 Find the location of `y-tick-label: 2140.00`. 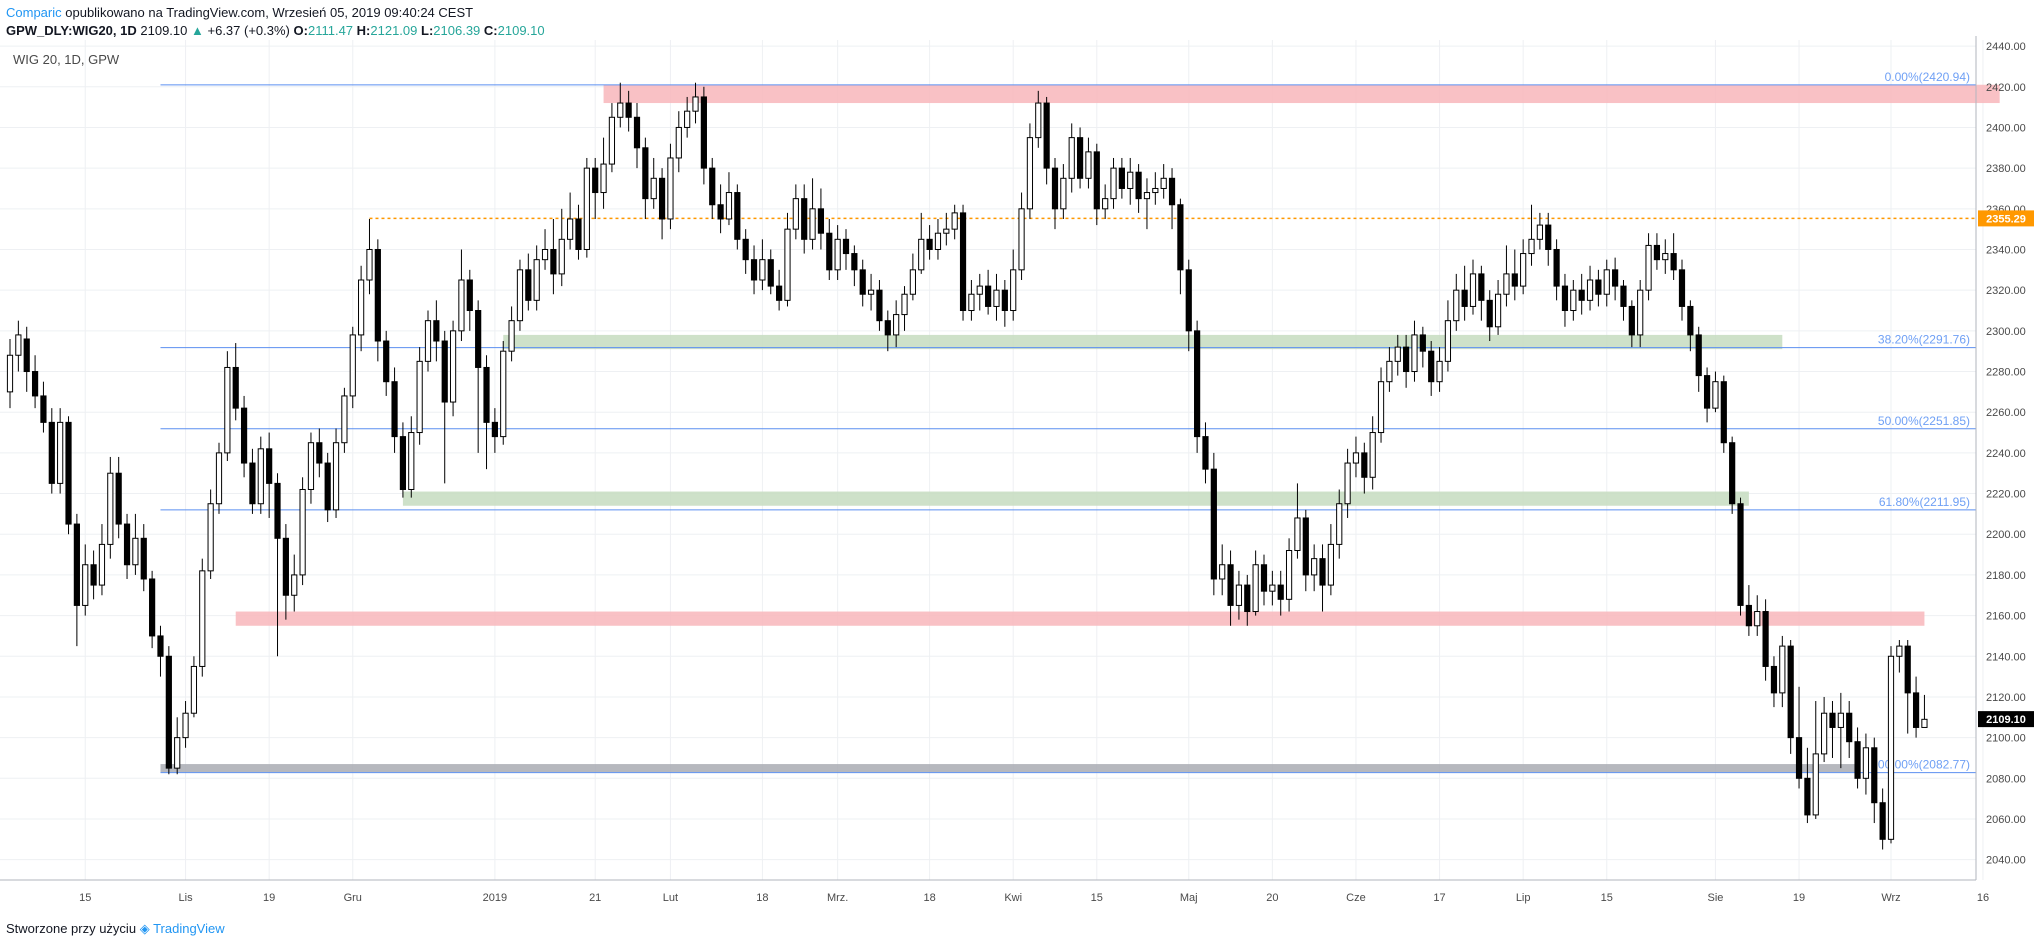

y-tick-label: 2140.00 is located at coordinates (2006, 657).